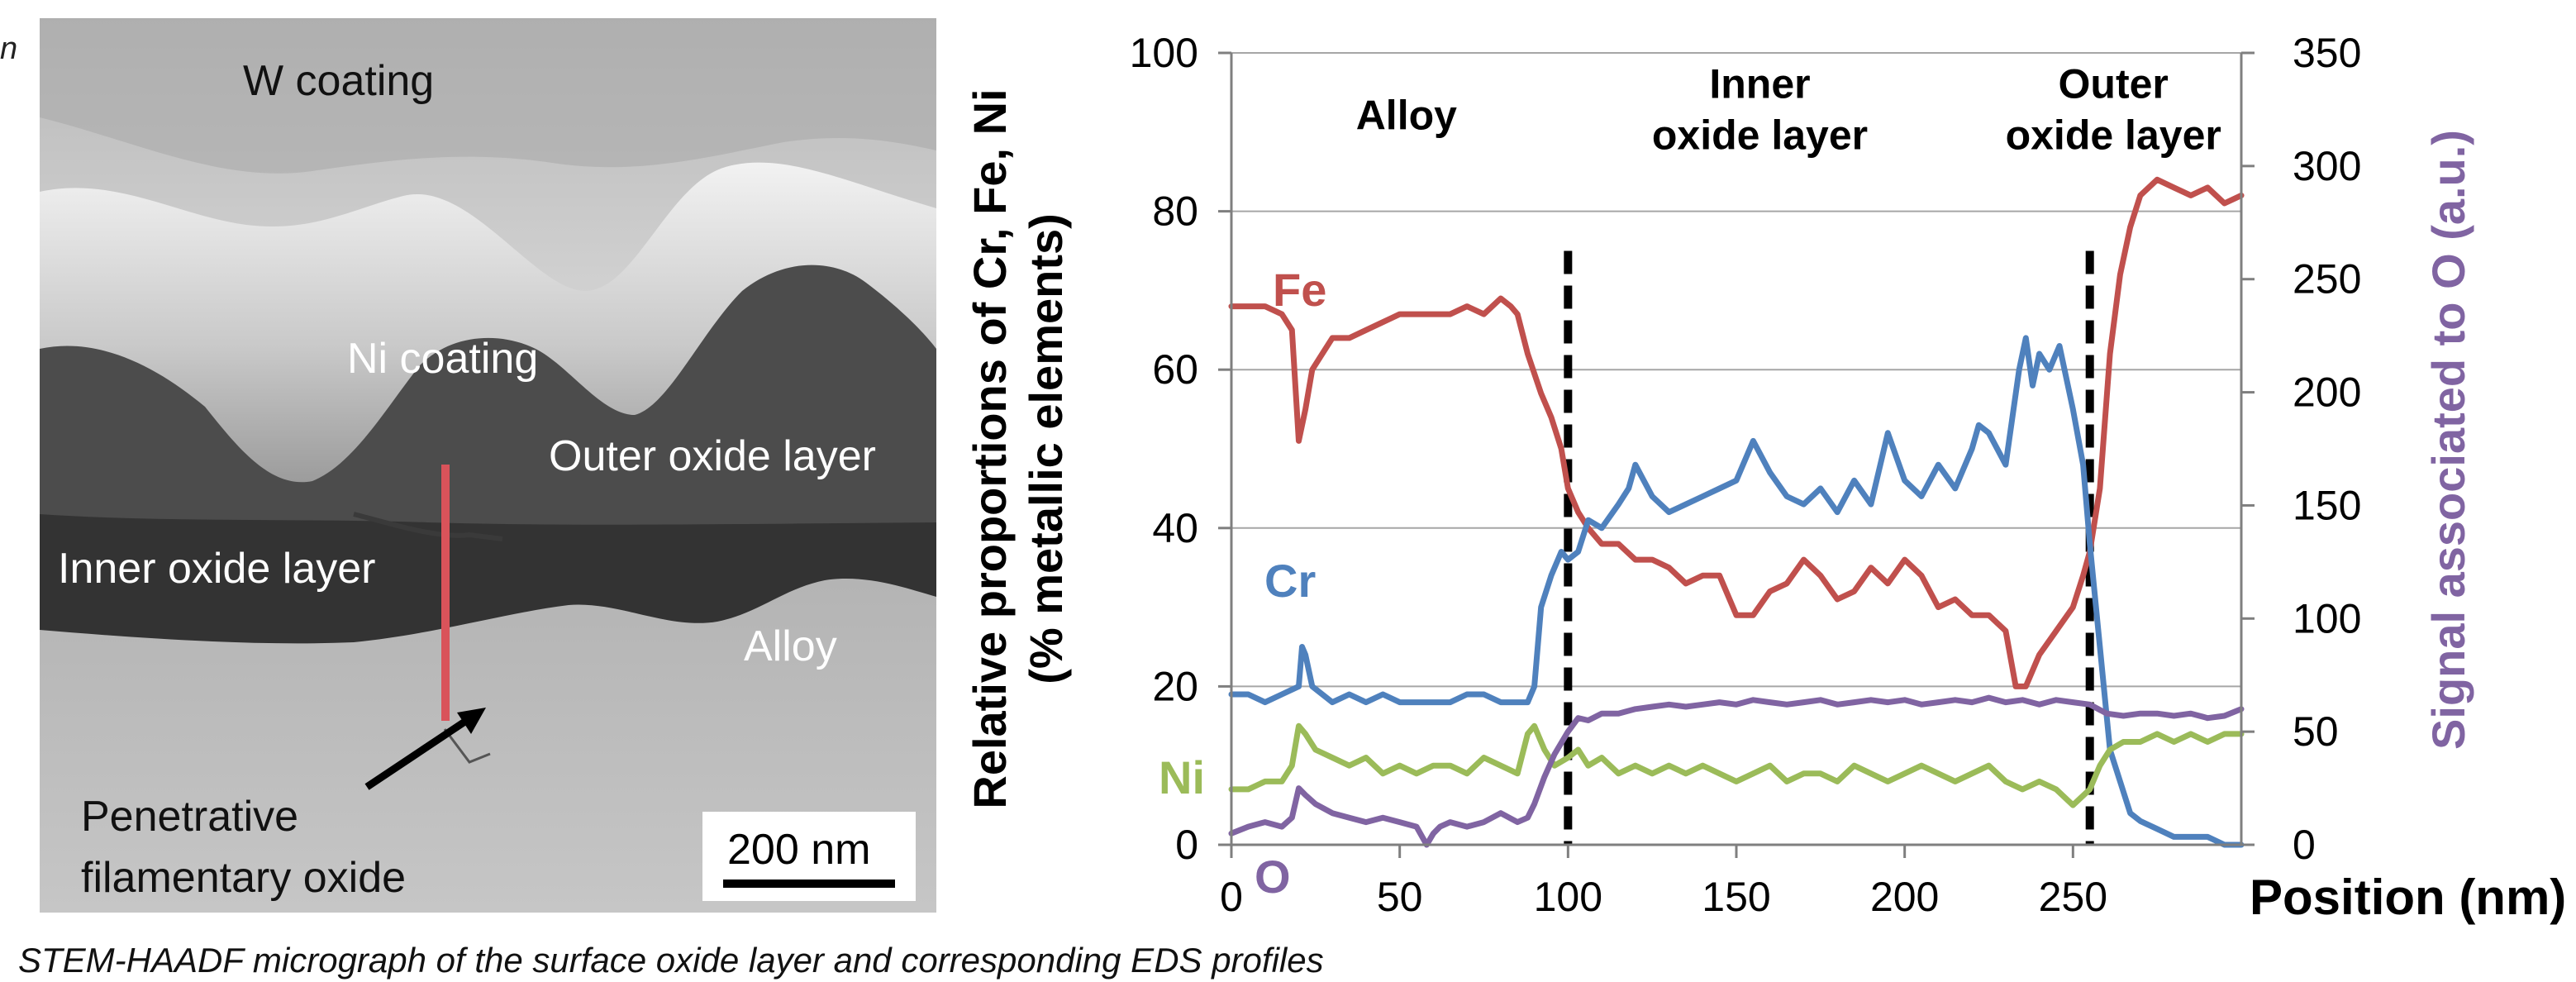 This screenshot has width=2576, height=982. I want to click on scale-bar, so click(809, 884).